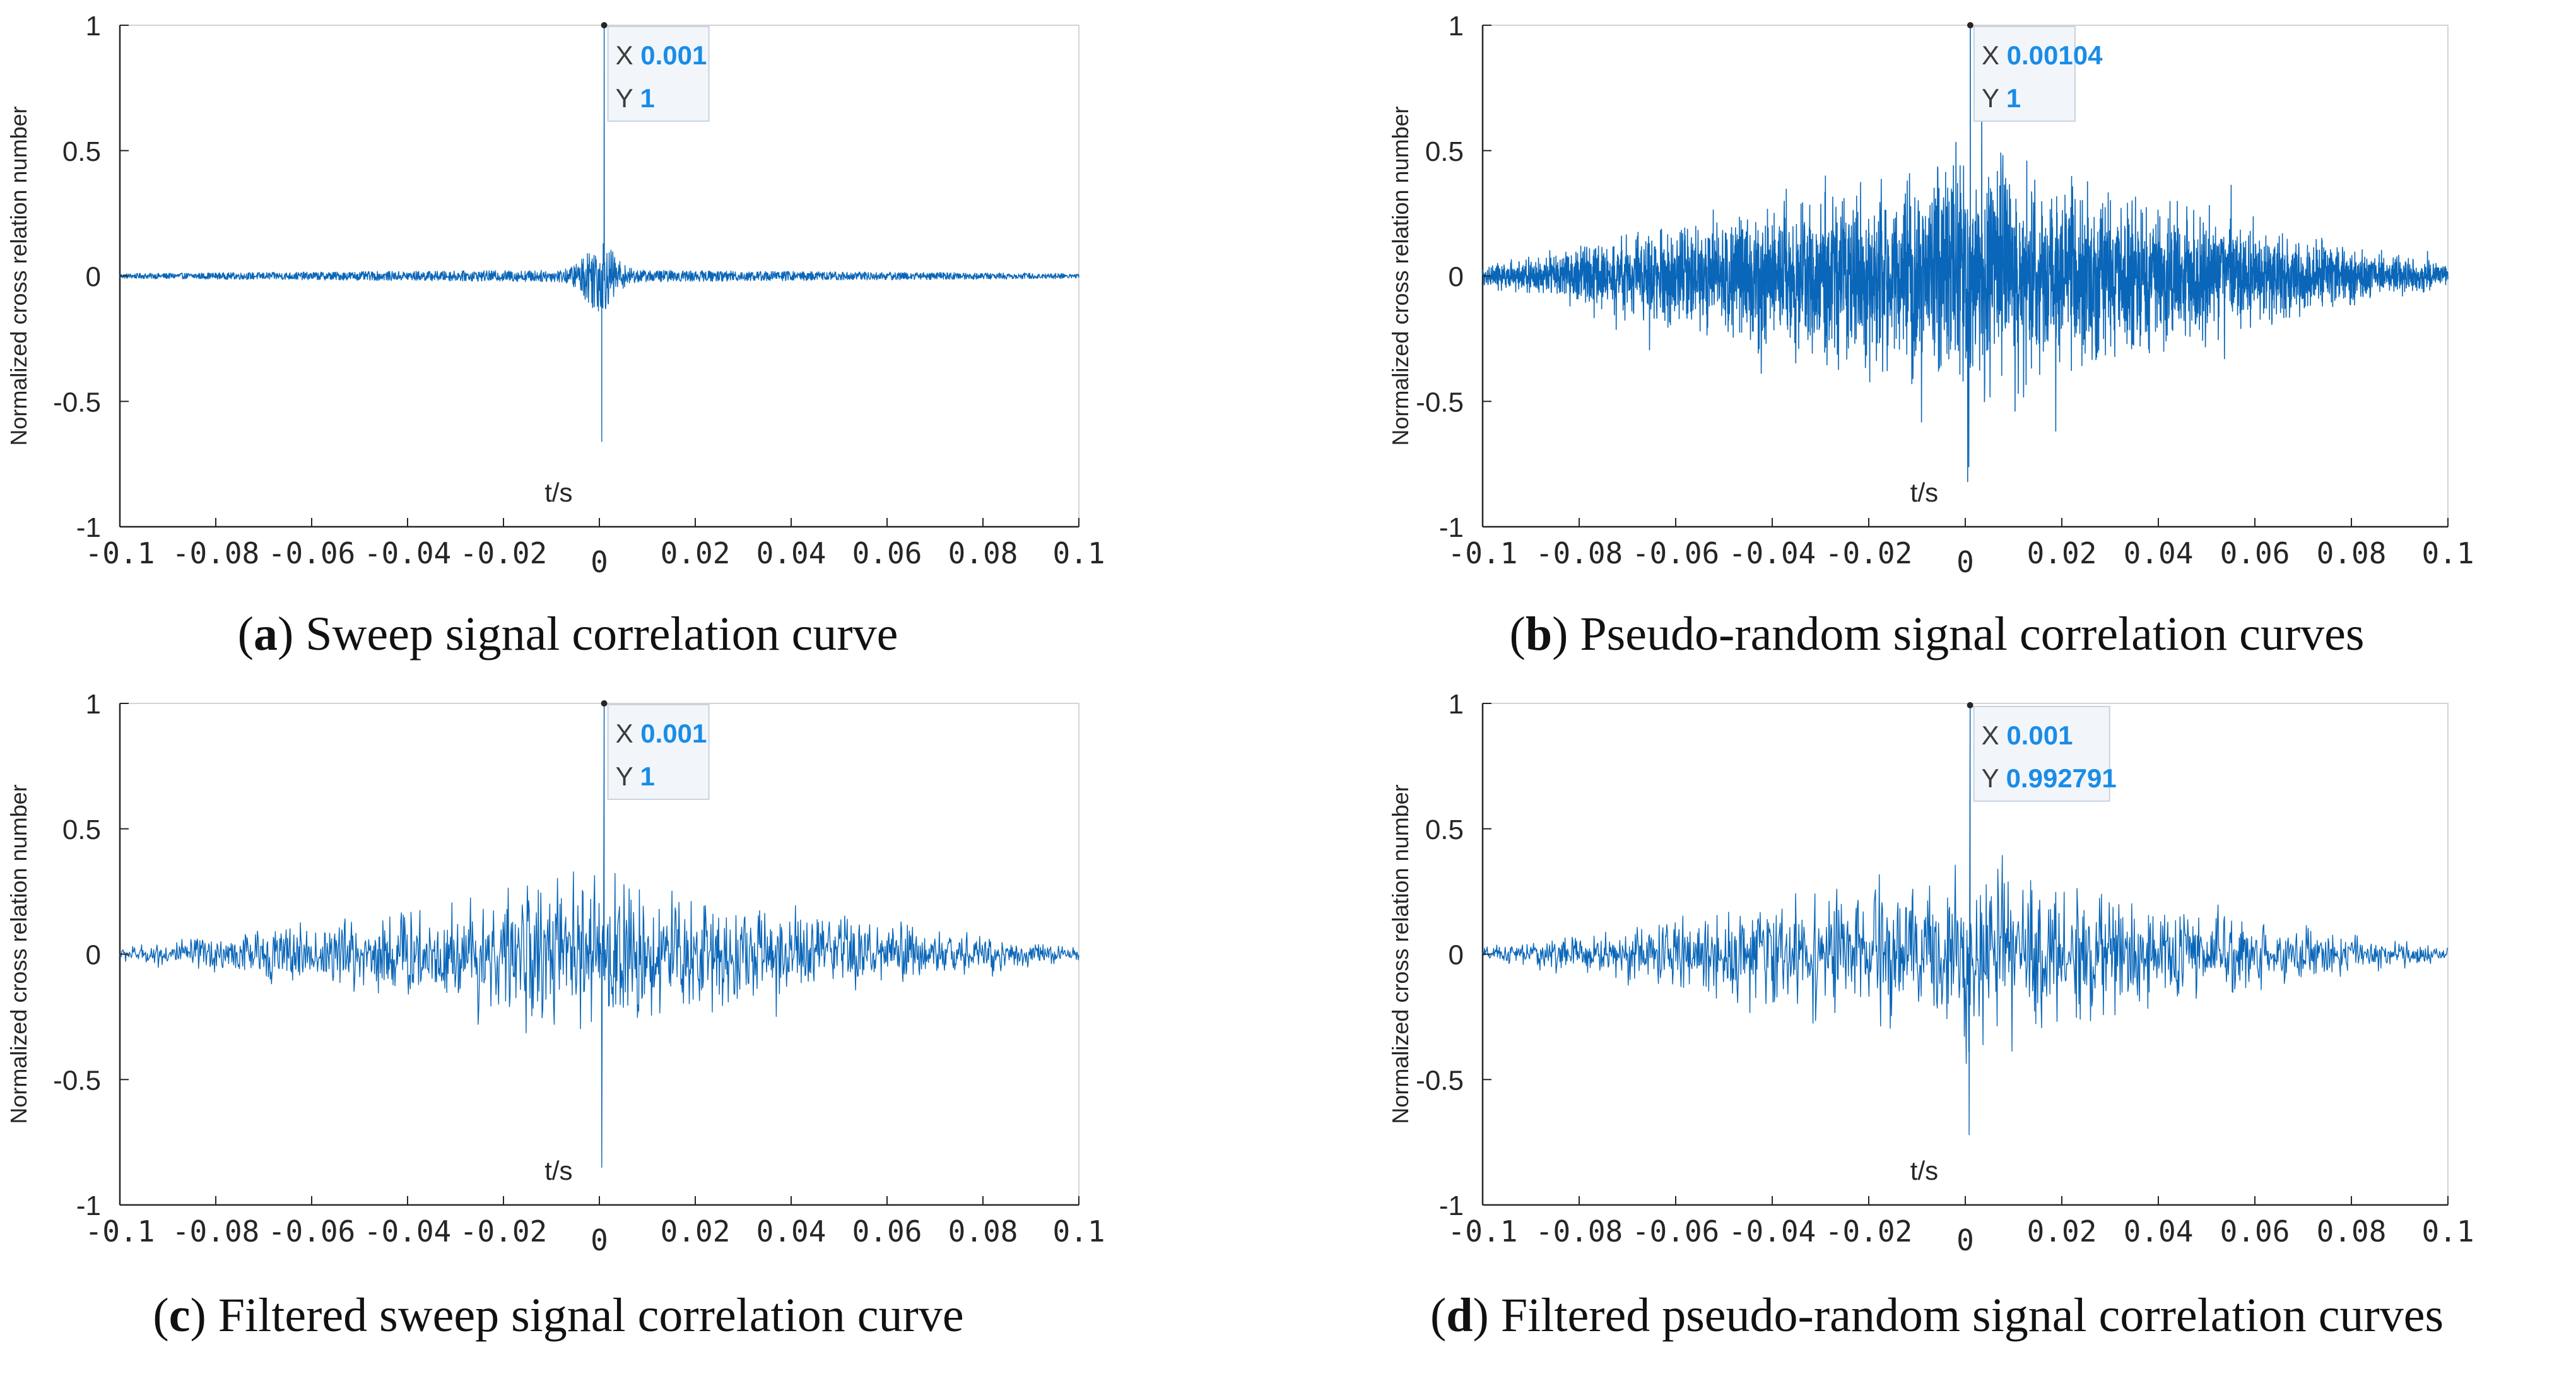 This screenshot has height=1374, width=2576. Describe the element at coordinates (1924, 493) in the screenshot. I see `x-axis-label-b: t/s` at that location.